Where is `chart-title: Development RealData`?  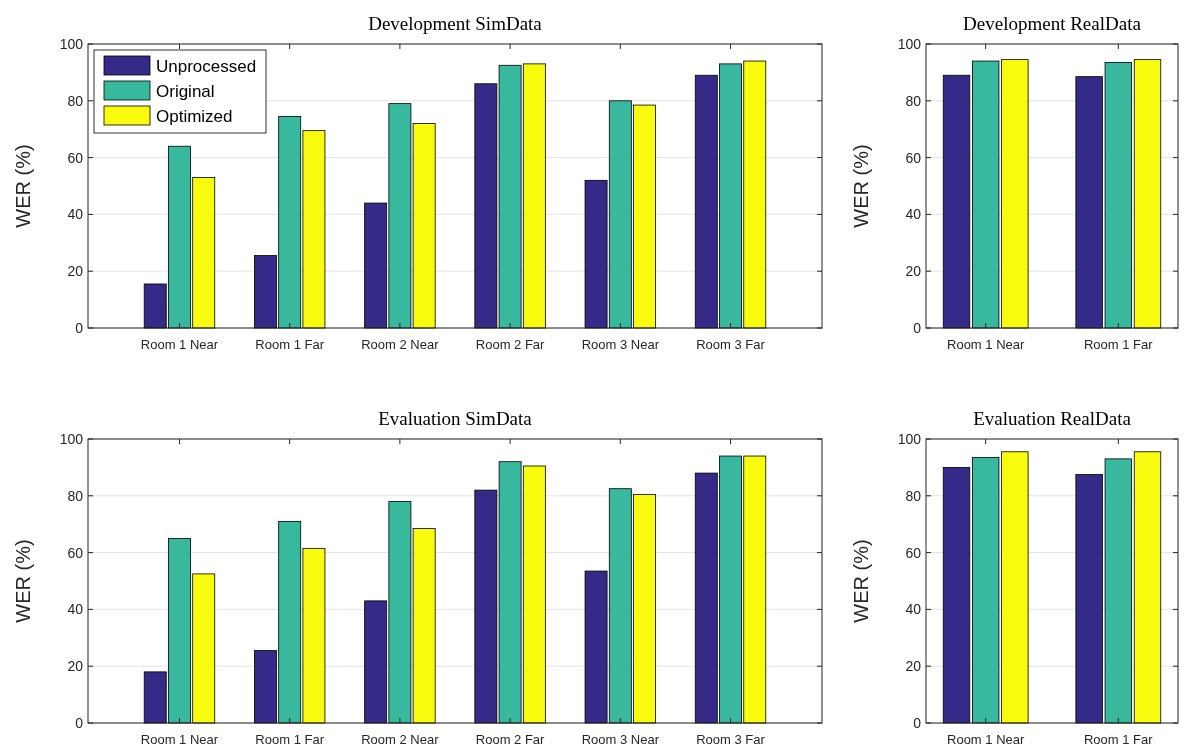
chart-title: Development RealData is located at coordinates (1052, 23).